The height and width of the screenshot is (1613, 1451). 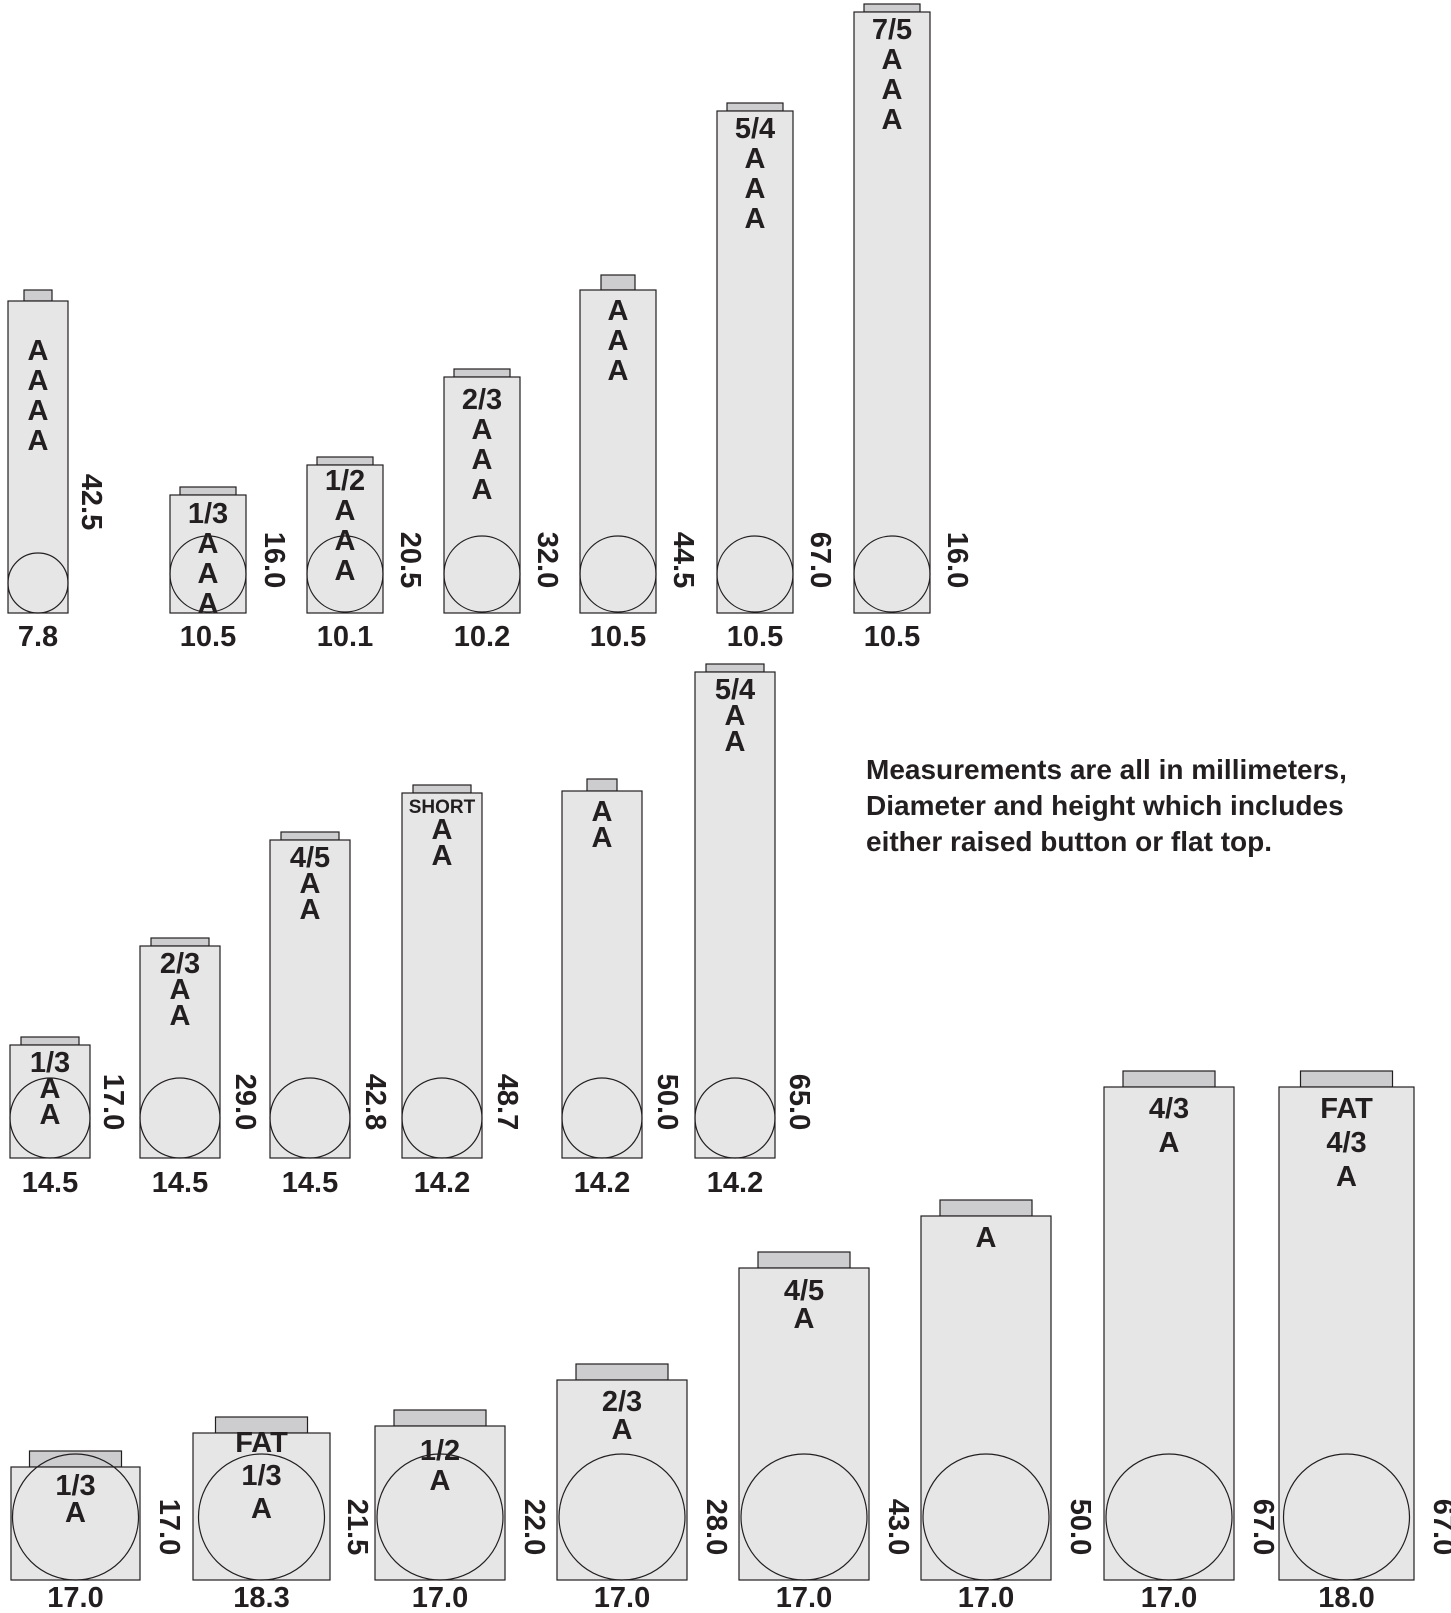 What do you see at coordinates (169, 1527) in the screenshot?
I see `height-value: 17.0` at bounding box center [169, 1527].